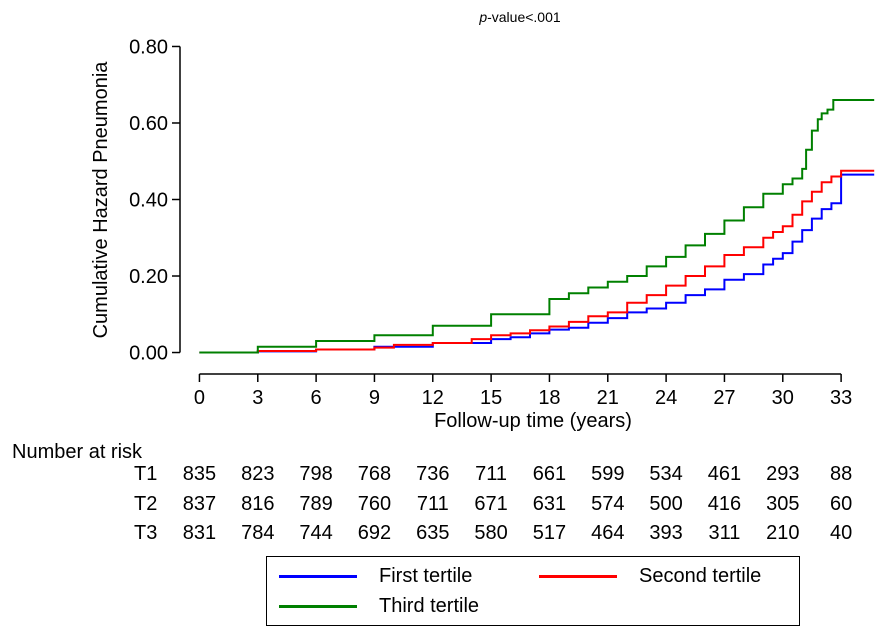 This screenshot has height=626, width=886. What do you see at coordinates (148, 354) in the screenshot?
I see `y-tick-label: 0.00` at bounding box center [148, 354].